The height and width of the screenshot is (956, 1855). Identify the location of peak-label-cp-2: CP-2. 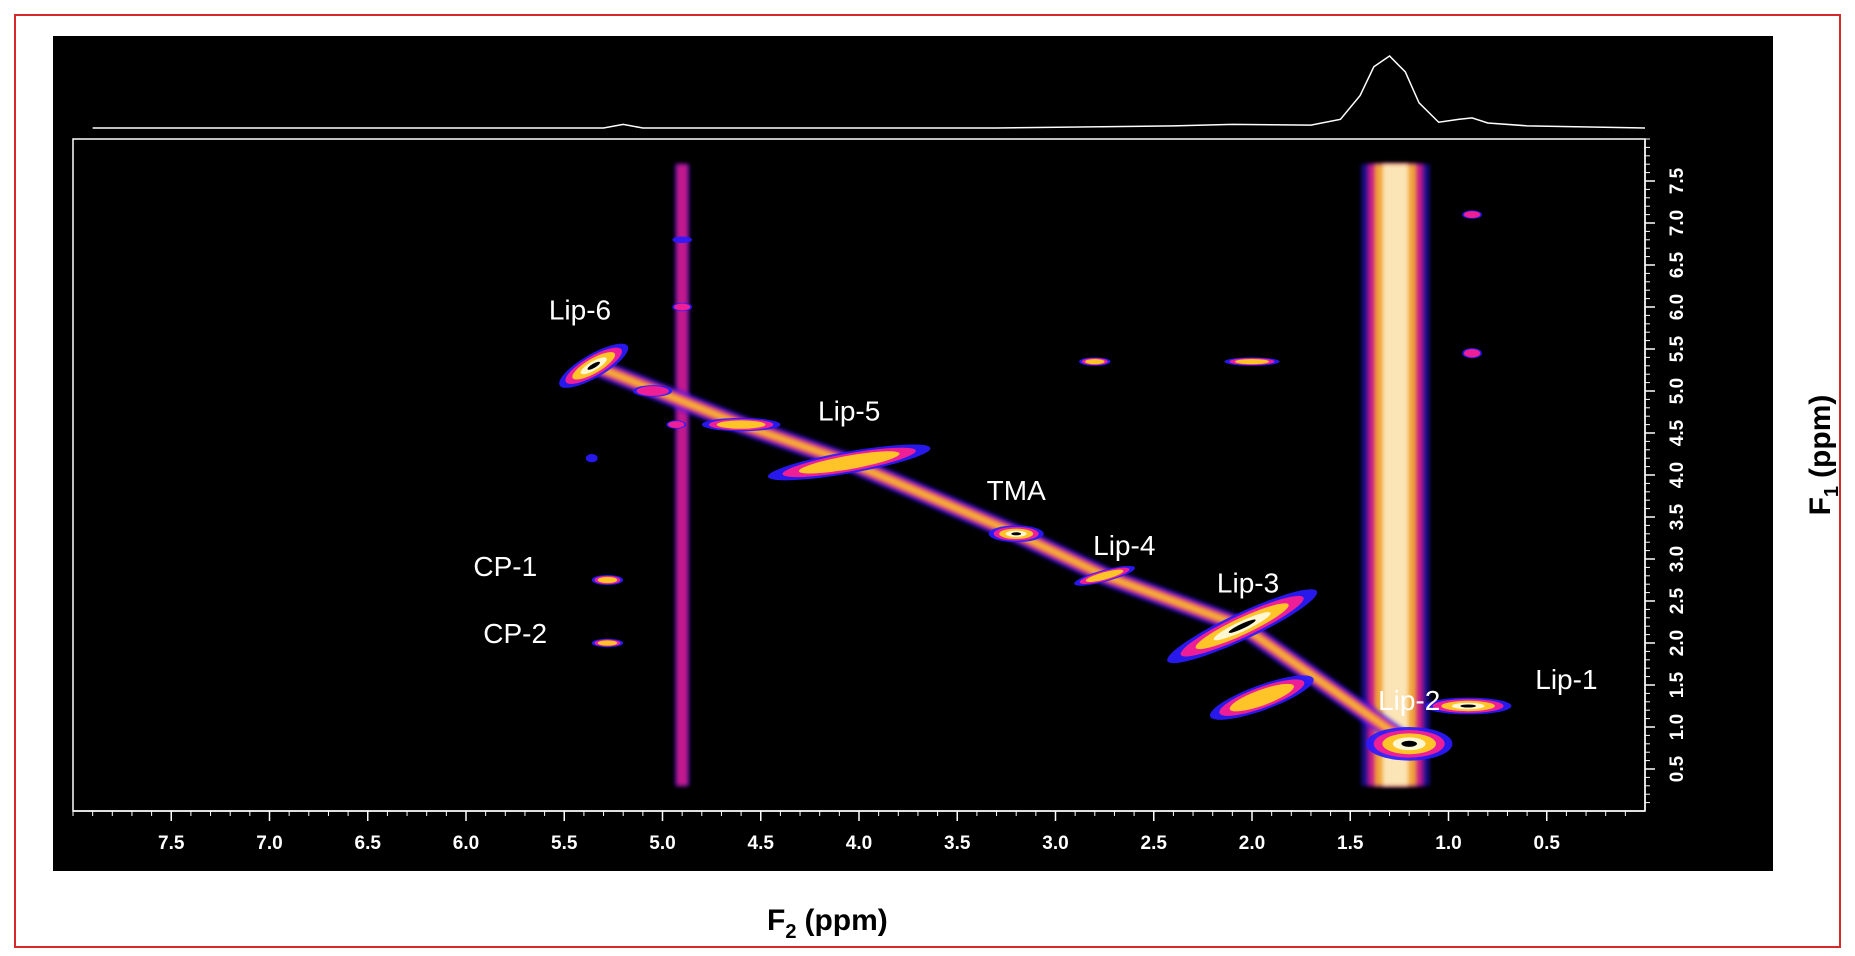
(515, 633).